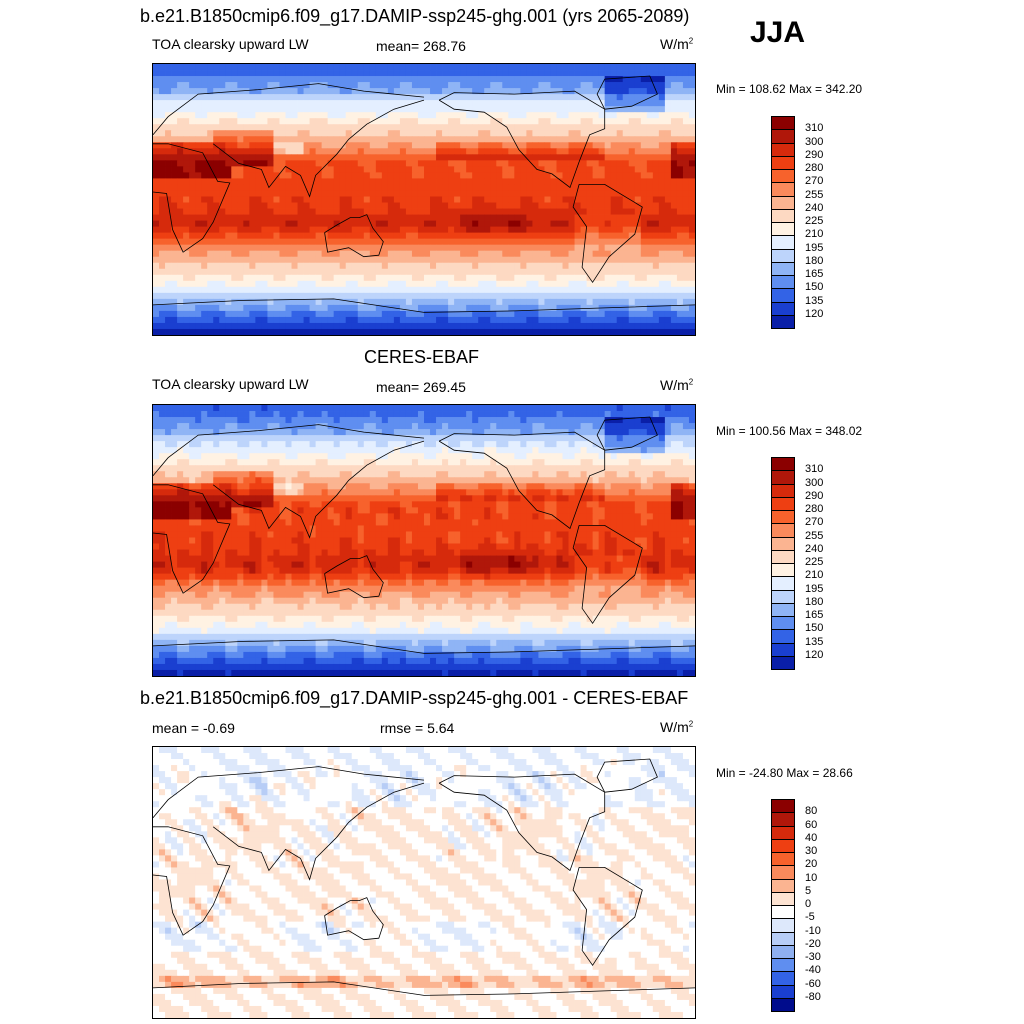 Image resolution: width=1024 pixels, height=1024 pixels. I want to click on colorbar-swatch, so click(783, 215).